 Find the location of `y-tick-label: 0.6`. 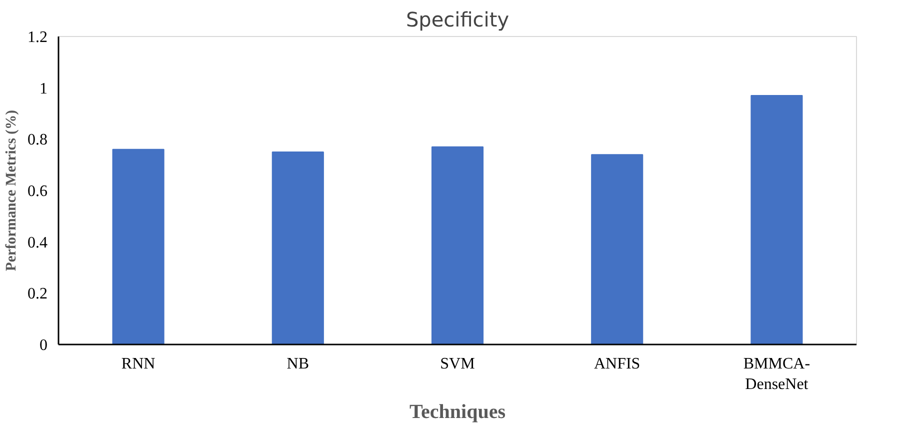

y-tick-label: 0.6 is located at coordinates (38, 191).